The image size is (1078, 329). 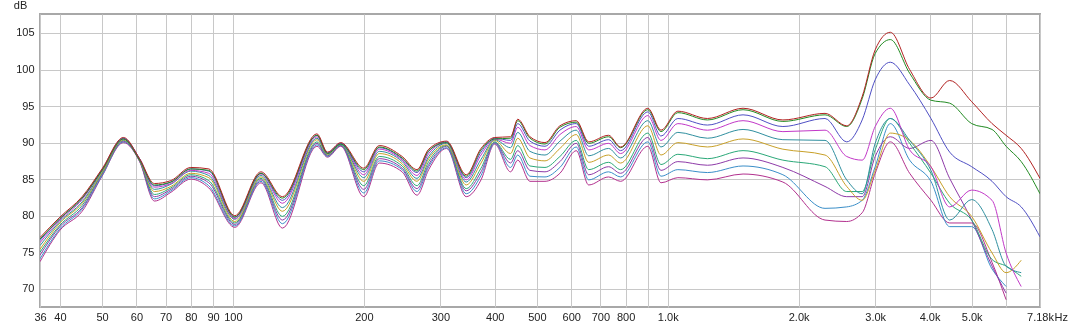 I want to click on x-tick-label: 40, so click(x=60, y=316).